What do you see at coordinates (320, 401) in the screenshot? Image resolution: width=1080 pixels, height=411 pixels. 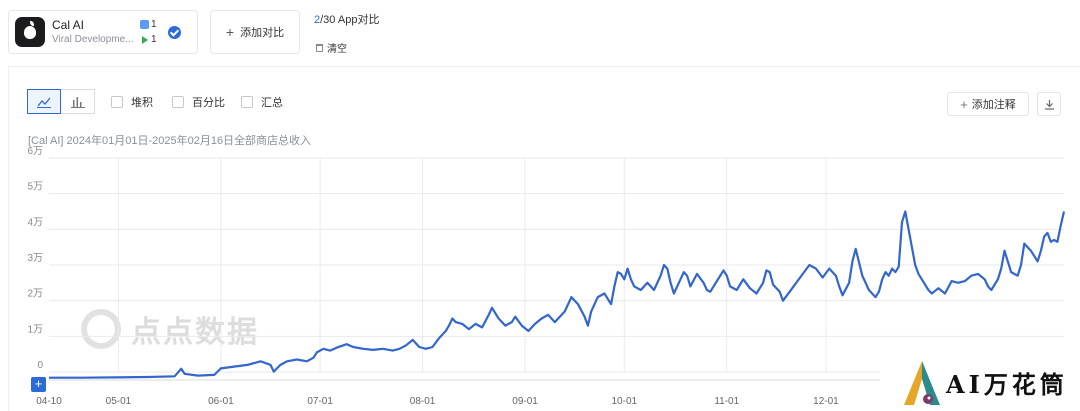 I see `x-tick-label: 07-01` at bounding box center [320, 401].